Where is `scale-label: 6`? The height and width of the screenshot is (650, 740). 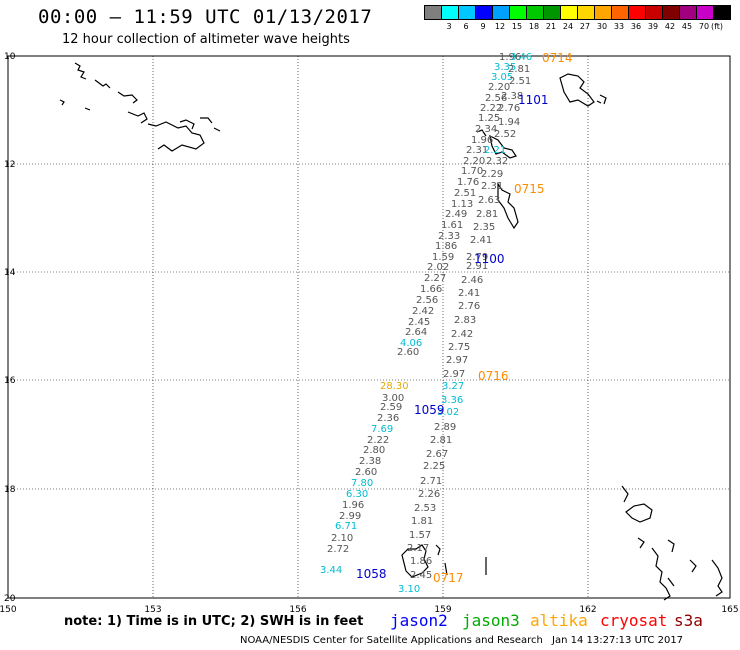 scale-label: 6 is located at coordinates (466, 26).